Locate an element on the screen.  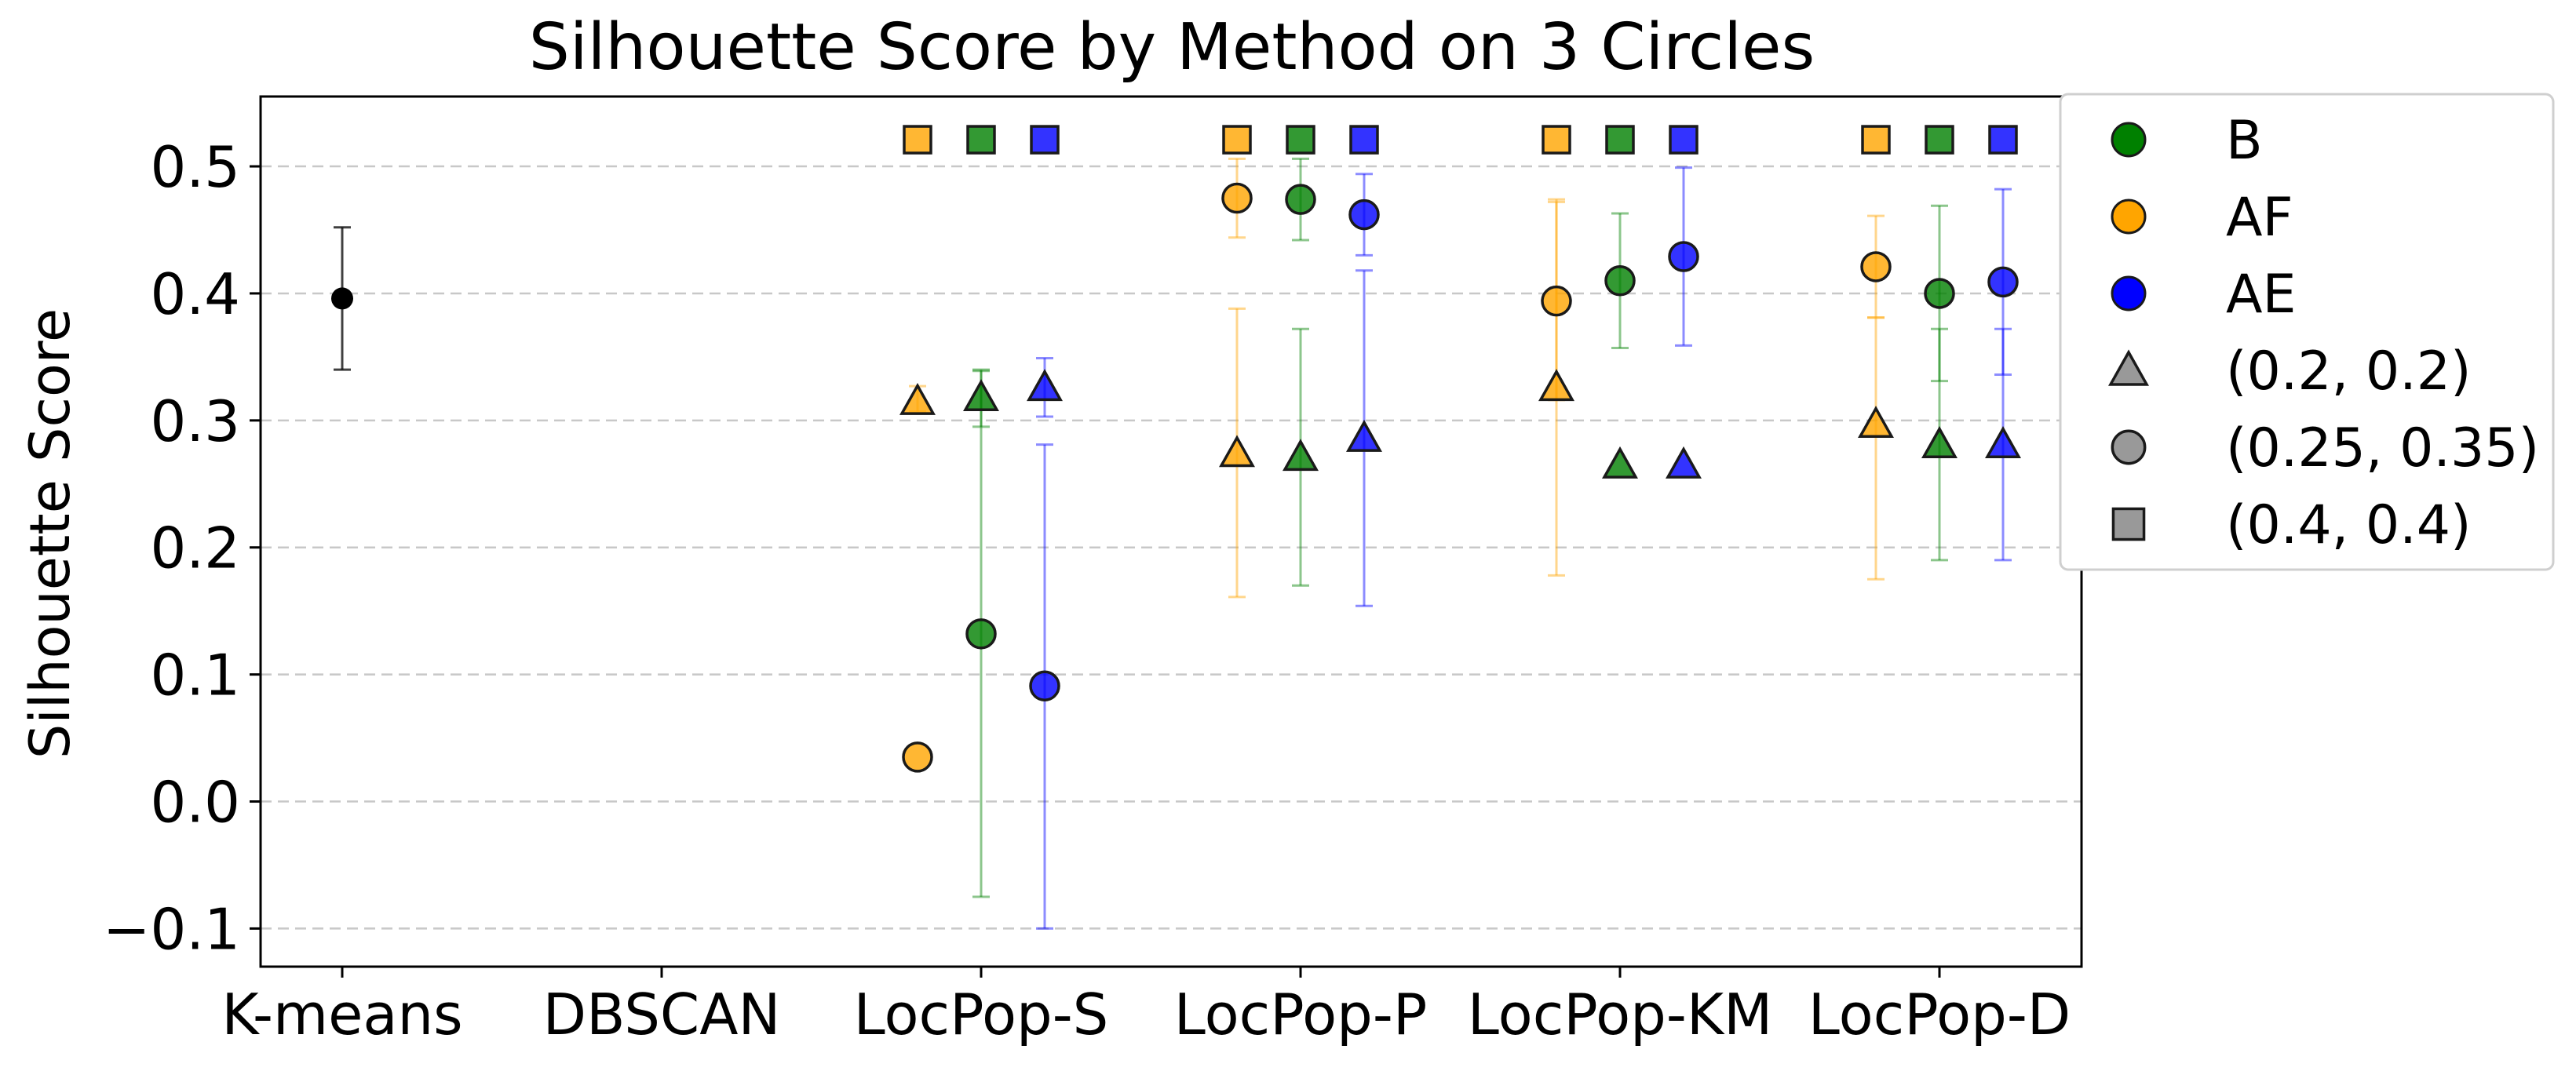
legend-box is located at coordinates (2307, 332).